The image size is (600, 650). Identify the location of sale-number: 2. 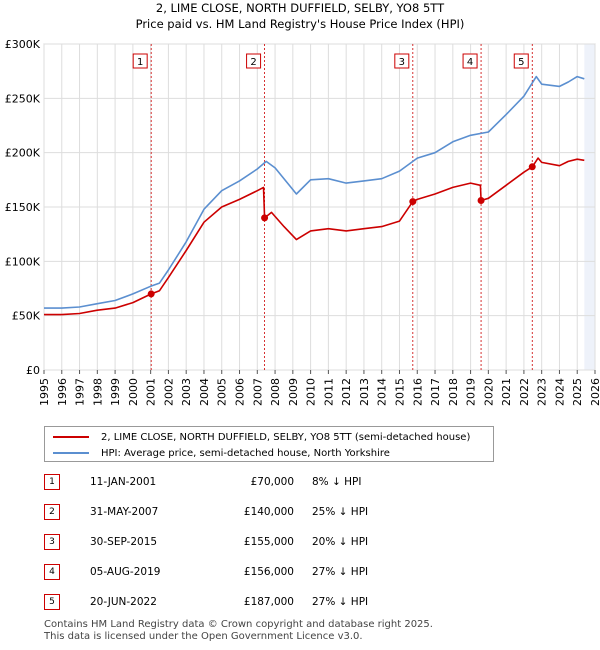
(52, 512).